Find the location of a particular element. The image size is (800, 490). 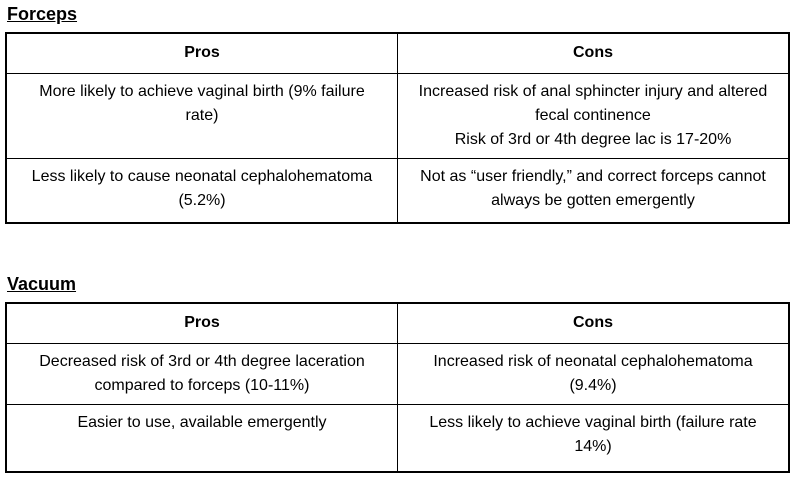

forceps-header-row: Pros Cons is located at coordinates (397, 53).